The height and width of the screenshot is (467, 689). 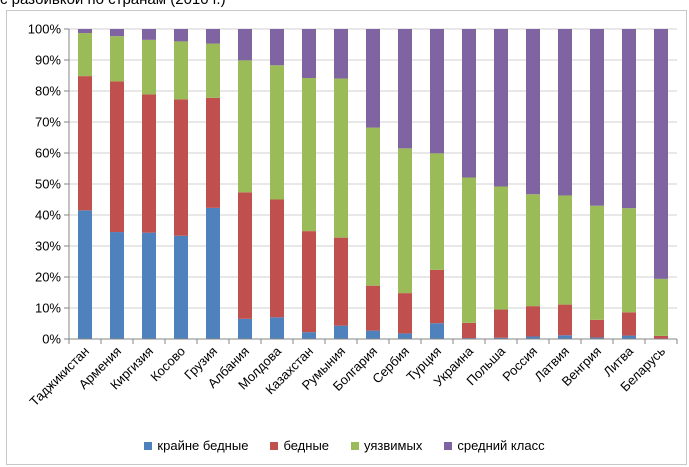 What do you see at coordinates (299, 445) in the screenshot?
I see `legend-item-poor: бедные` at bounding box center [299, 445].